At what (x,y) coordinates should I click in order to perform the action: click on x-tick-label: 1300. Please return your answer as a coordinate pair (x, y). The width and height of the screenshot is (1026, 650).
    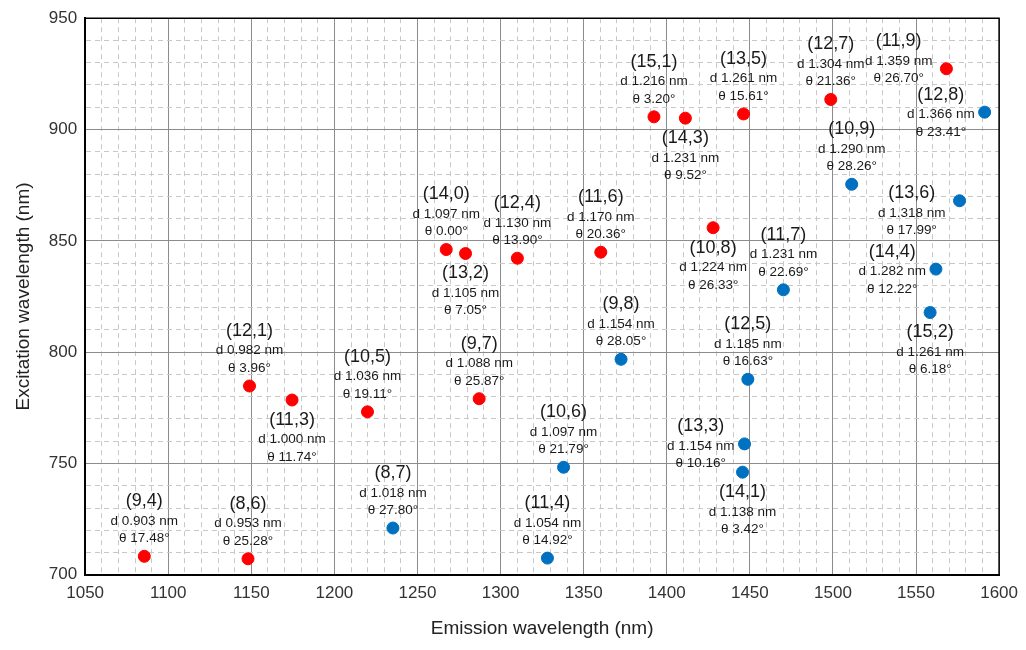
    Looking at the image, I should click on (500, 592).